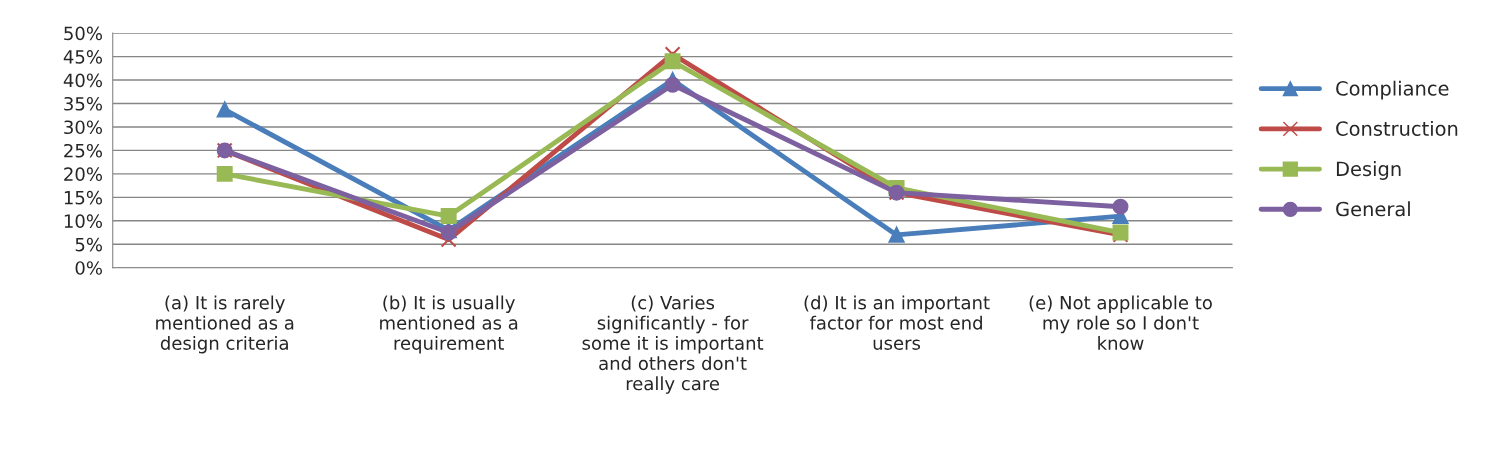  I want to click on x-tick-label: (b) It is usually mentioned as a requirement, so click(449, 324).